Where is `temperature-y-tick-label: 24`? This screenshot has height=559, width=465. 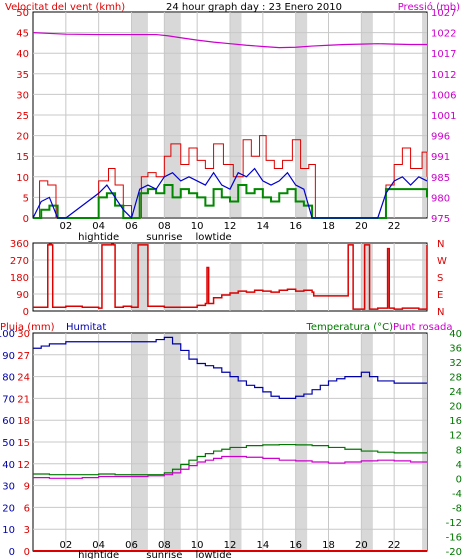
temperature-y-tick-label: 24 is located at coordinates (455, 392).